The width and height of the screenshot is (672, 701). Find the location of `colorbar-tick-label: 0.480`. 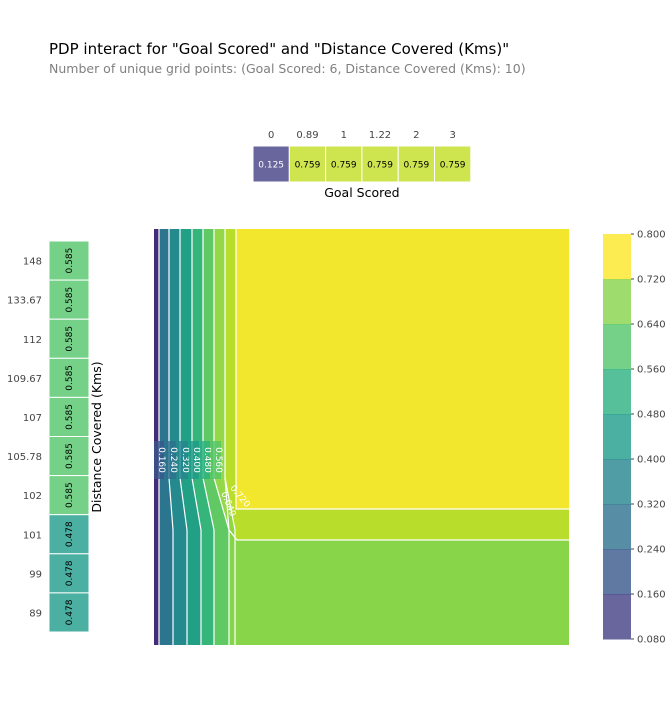

colorbar-tick-label: 0.480 is located at coordinates (651, 415).